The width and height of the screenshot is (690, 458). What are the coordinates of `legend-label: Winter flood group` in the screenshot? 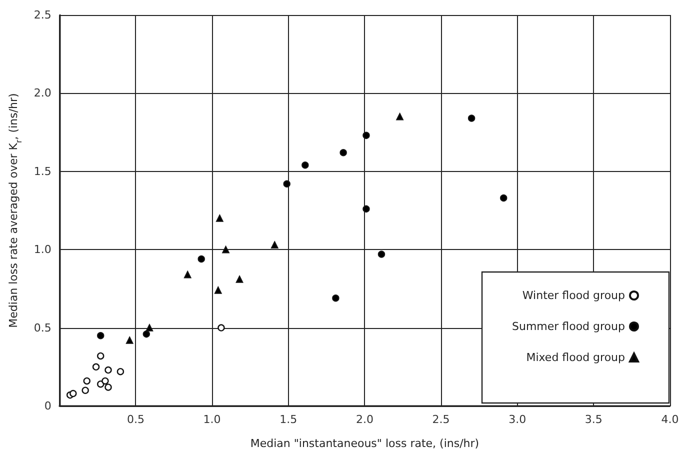 It's located at (574, 295).